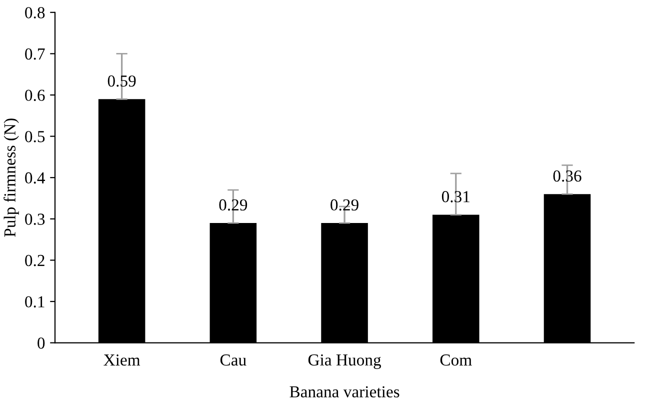  What do you see at coordinates (122, 81) in the screenshot?
I see `data-label: 0.59` at bounding box center [122, 81].